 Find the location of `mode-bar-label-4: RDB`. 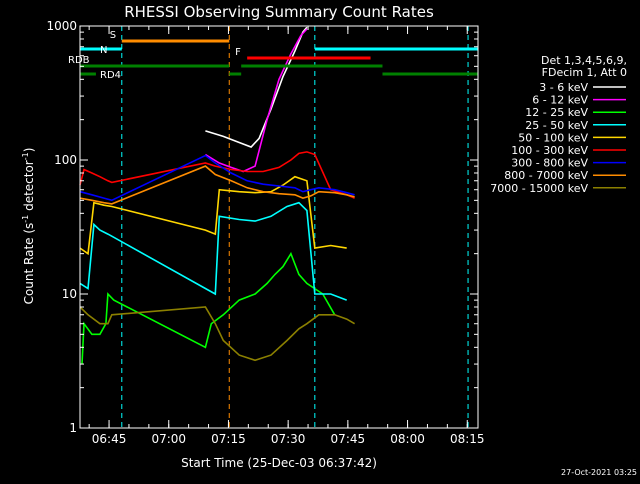

mode-bar-label-4: RDB is located at coordinates (79, 60).